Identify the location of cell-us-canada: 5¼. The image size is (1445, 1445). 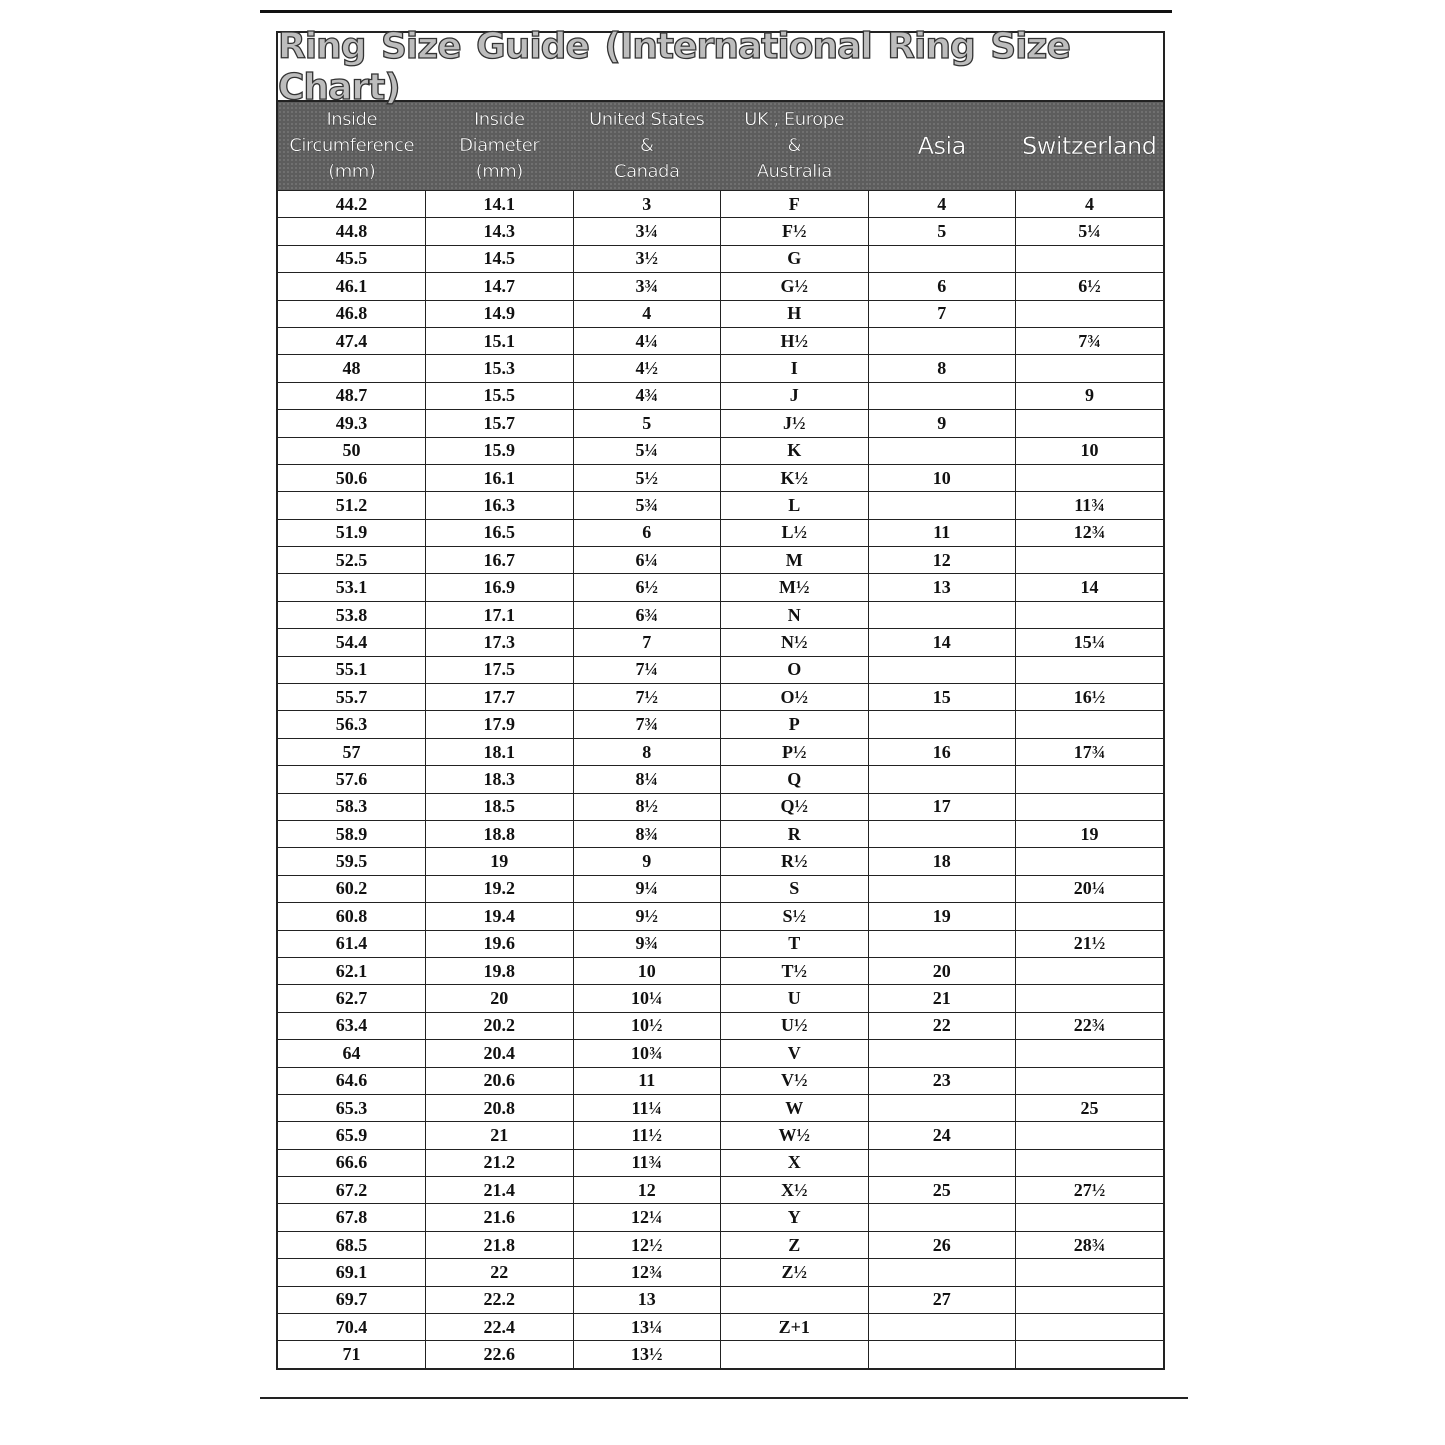
(646, 450).